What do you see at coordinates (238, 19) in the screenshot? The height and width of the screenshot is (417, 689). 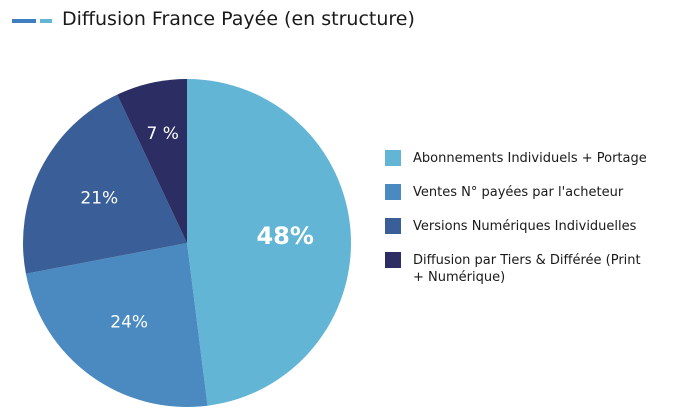 I see `chart-title: Diffusion France Payée (en structure)` at bounding box center [238, 19].